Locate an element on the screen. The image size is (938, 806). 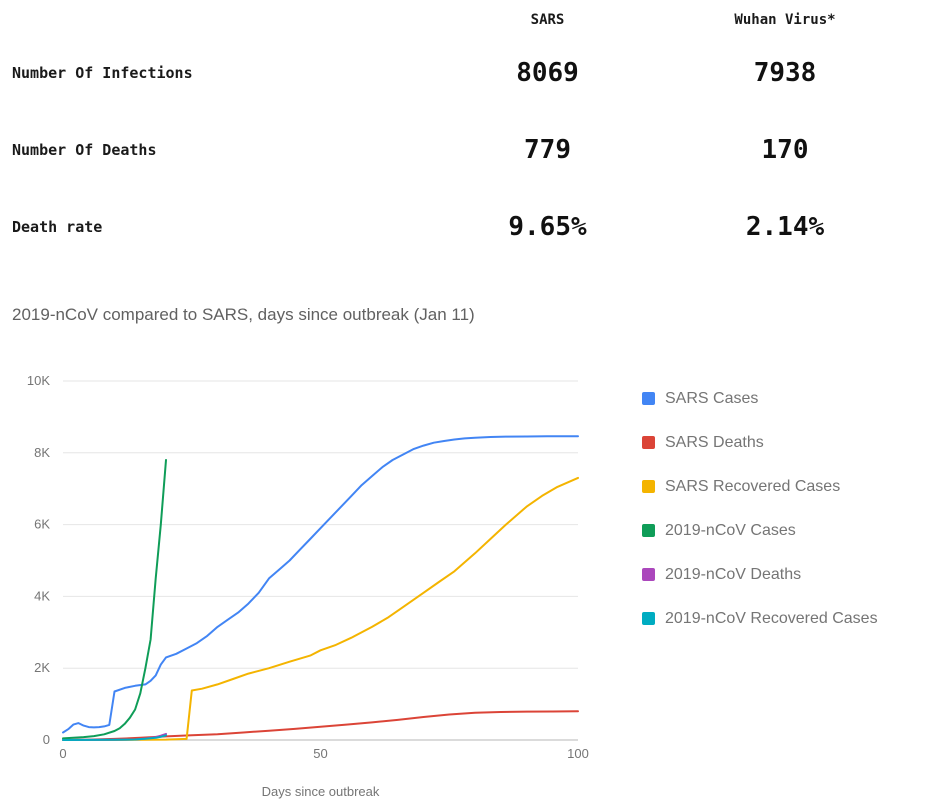
legend-swatch-ncov-deaths is located at coordinates (648, 574).